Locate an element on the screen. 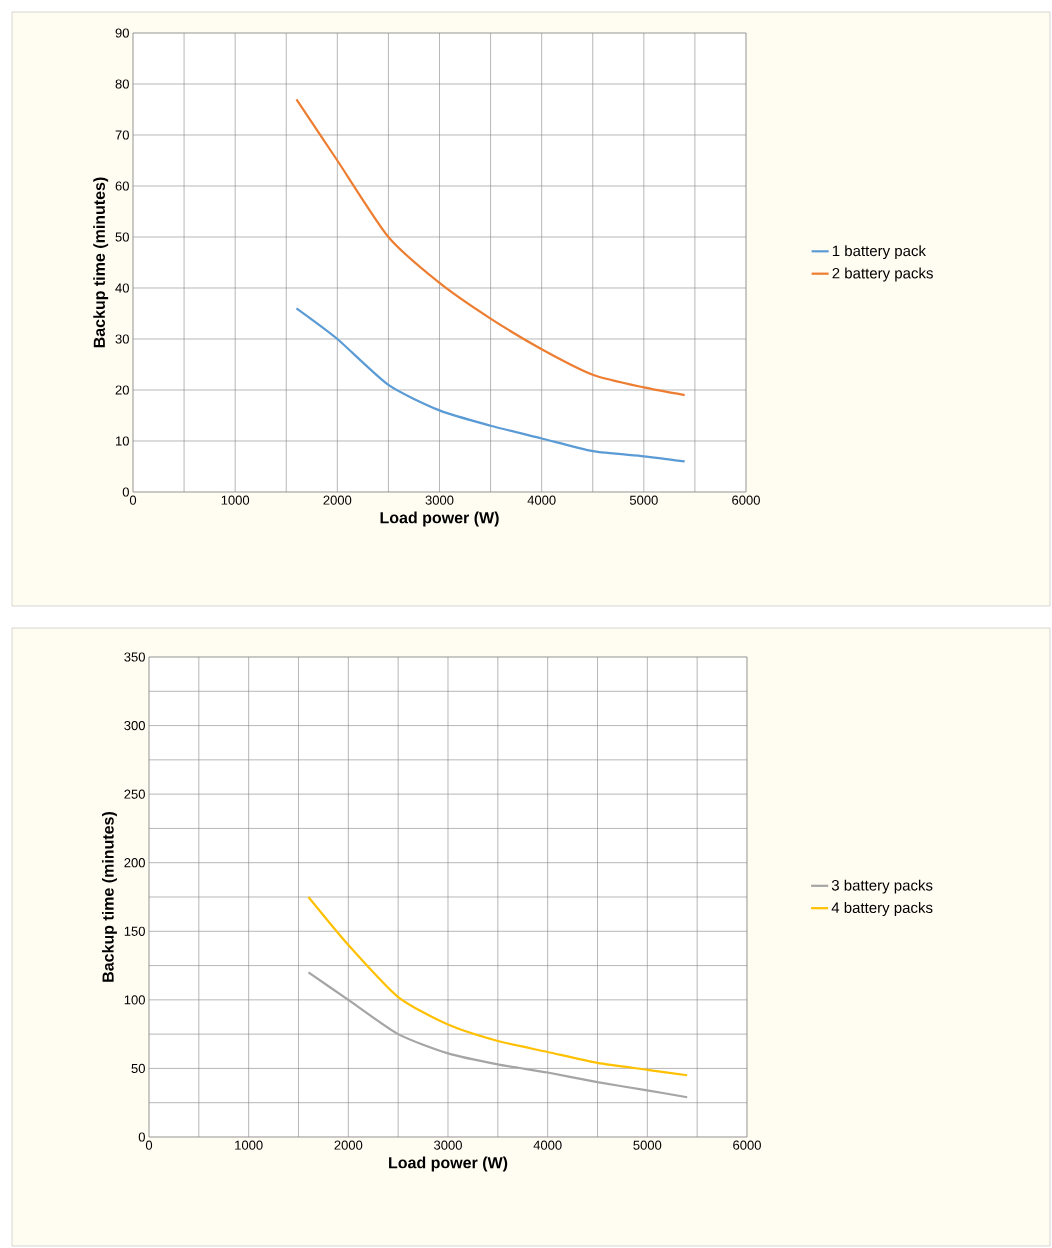 Image resolution: width=1052 pixels, height=1248 pixels. y-tick-label: 30 is located at coordinates (122, 339).